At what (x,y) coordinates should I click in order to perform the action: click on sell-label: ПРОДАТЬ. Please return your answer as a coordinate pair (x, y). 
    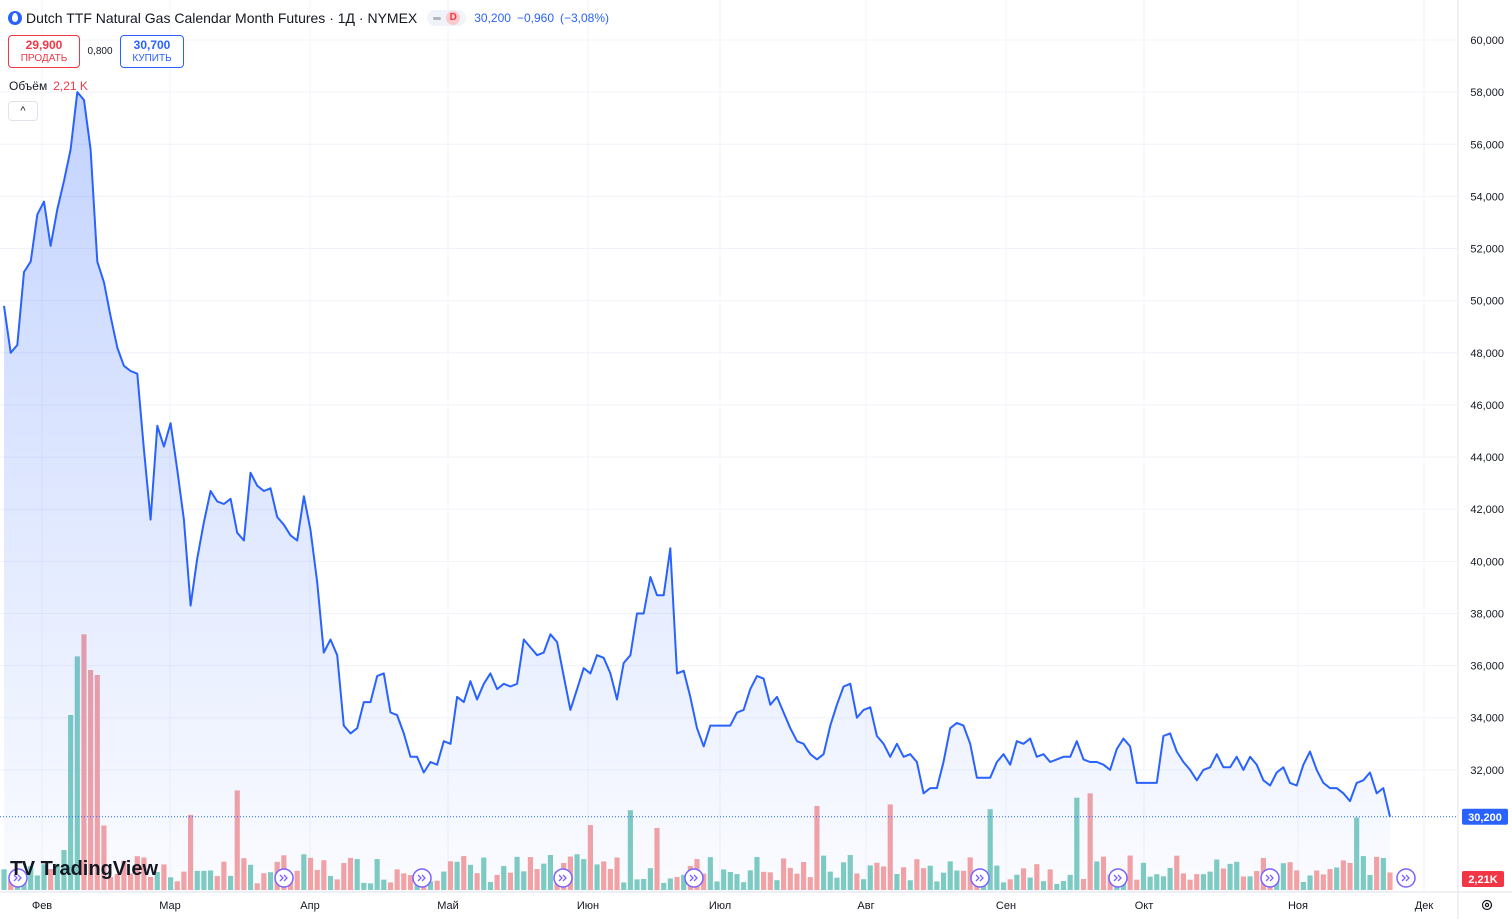
    Looking at the image, I should click on (44, 58).